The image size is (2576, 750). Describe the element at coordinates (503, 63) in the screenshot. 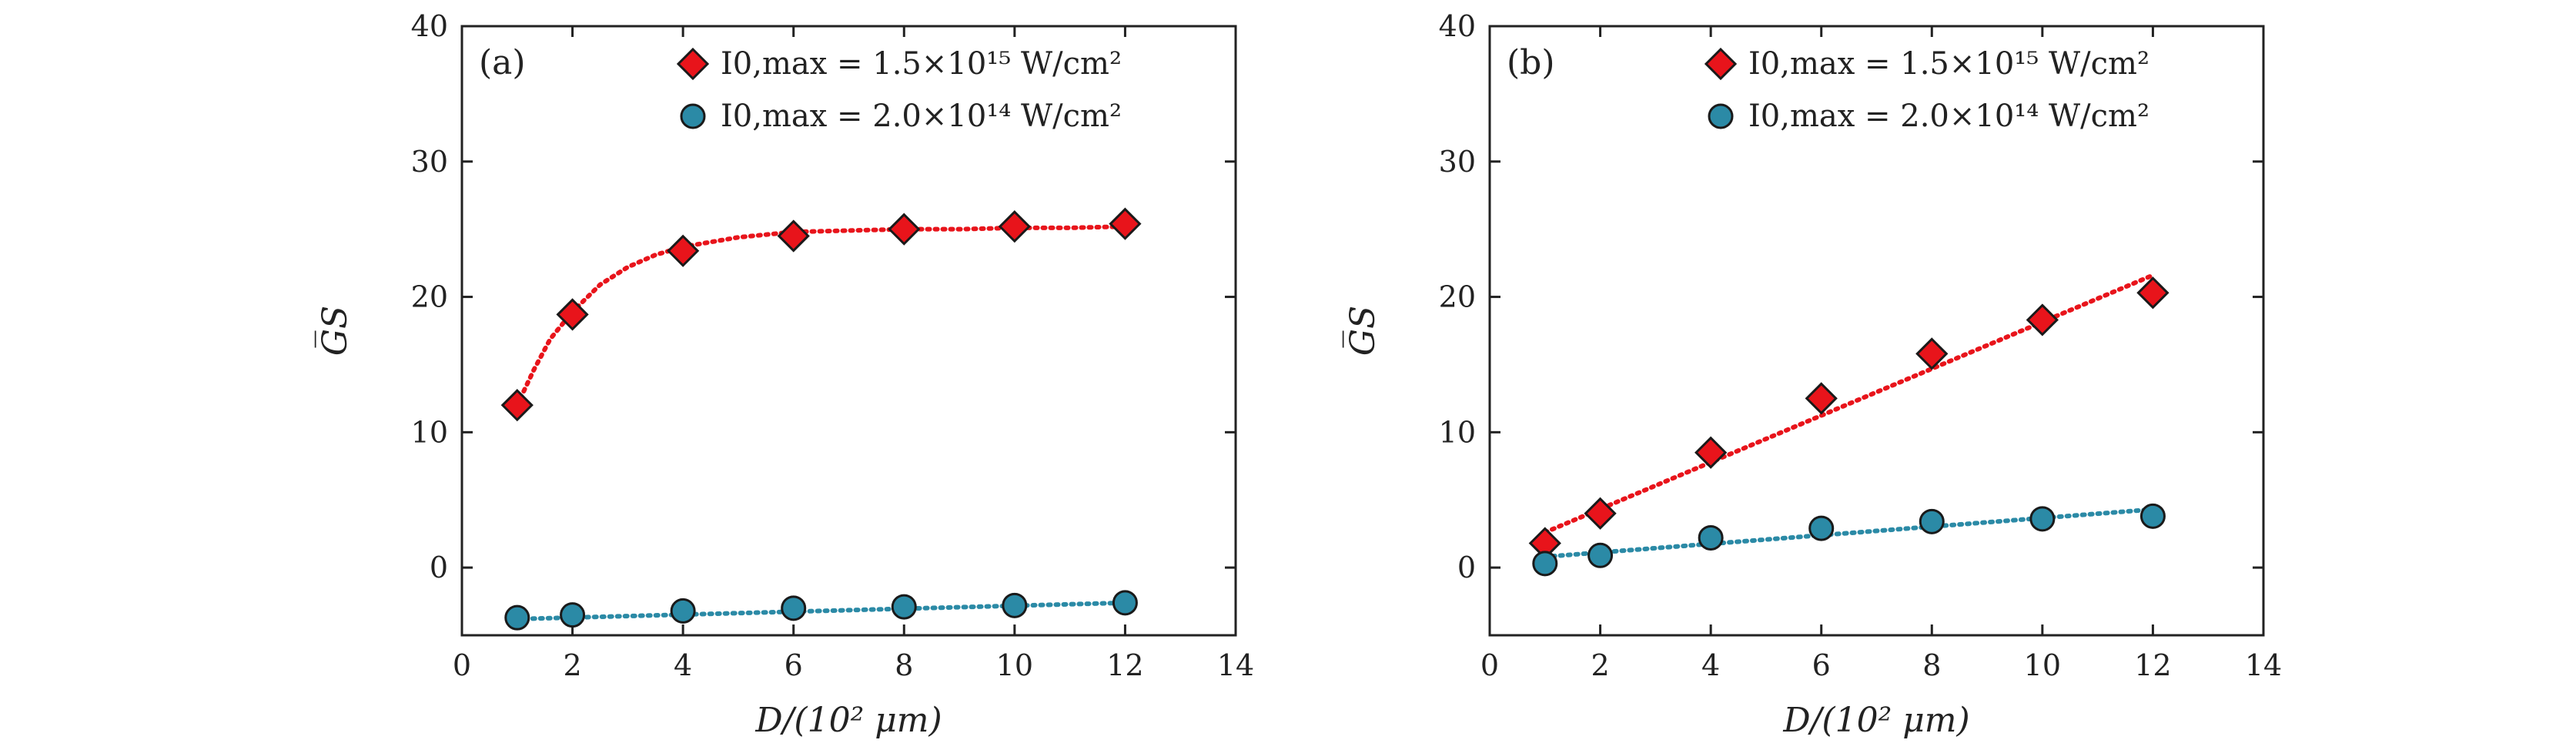

I see `panel-label: (a)` at that location.